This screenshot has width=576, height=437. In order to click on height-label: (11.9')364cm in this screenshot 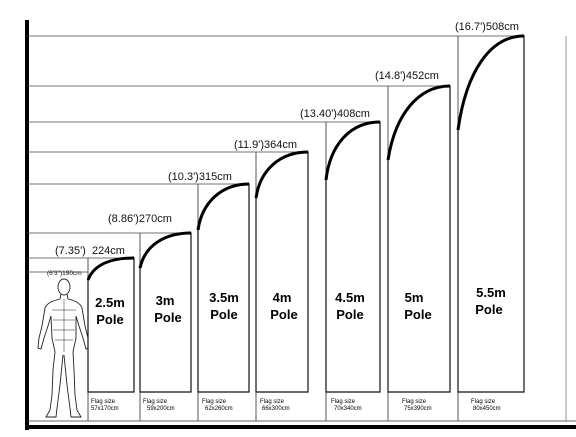, I will do `click(265, 145)`.